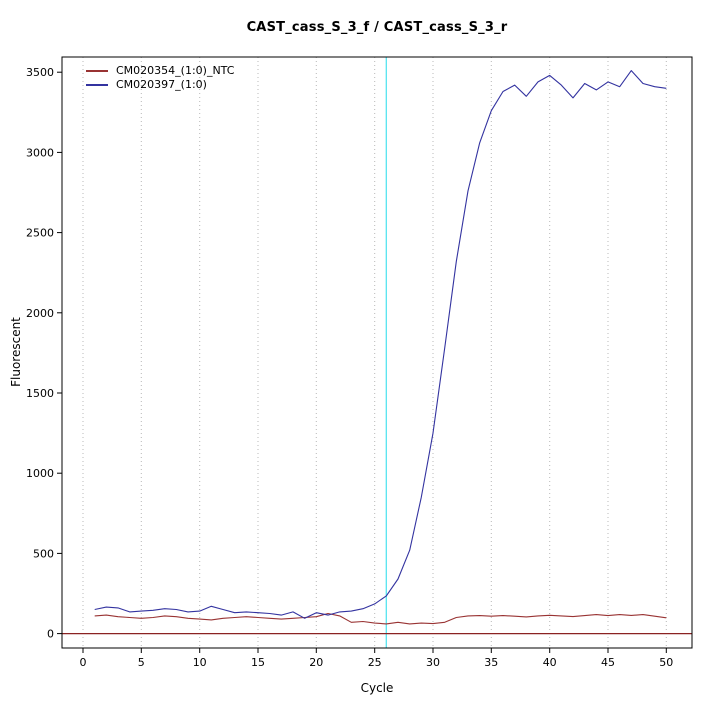  I want to click on legend-line-swatch-ntc, so click(97, 71).